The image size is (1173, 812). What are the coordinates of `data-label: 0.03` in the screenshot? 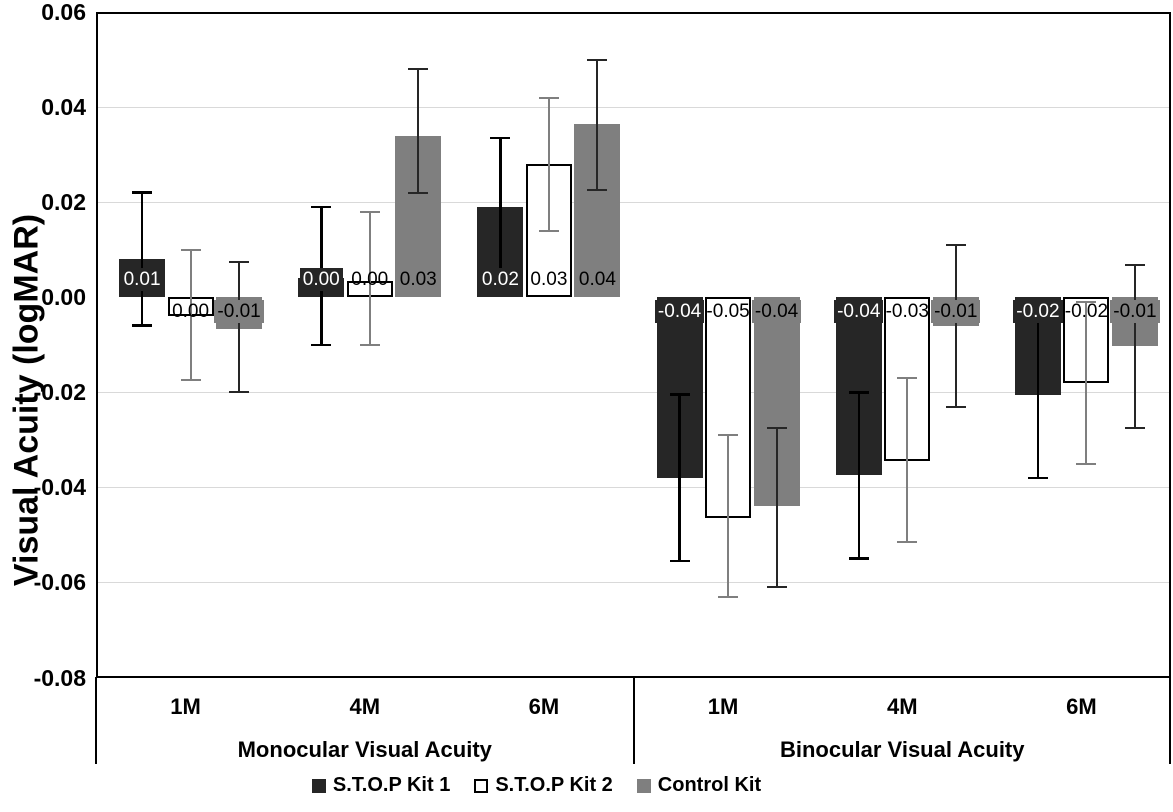 It's located at (549, 279).